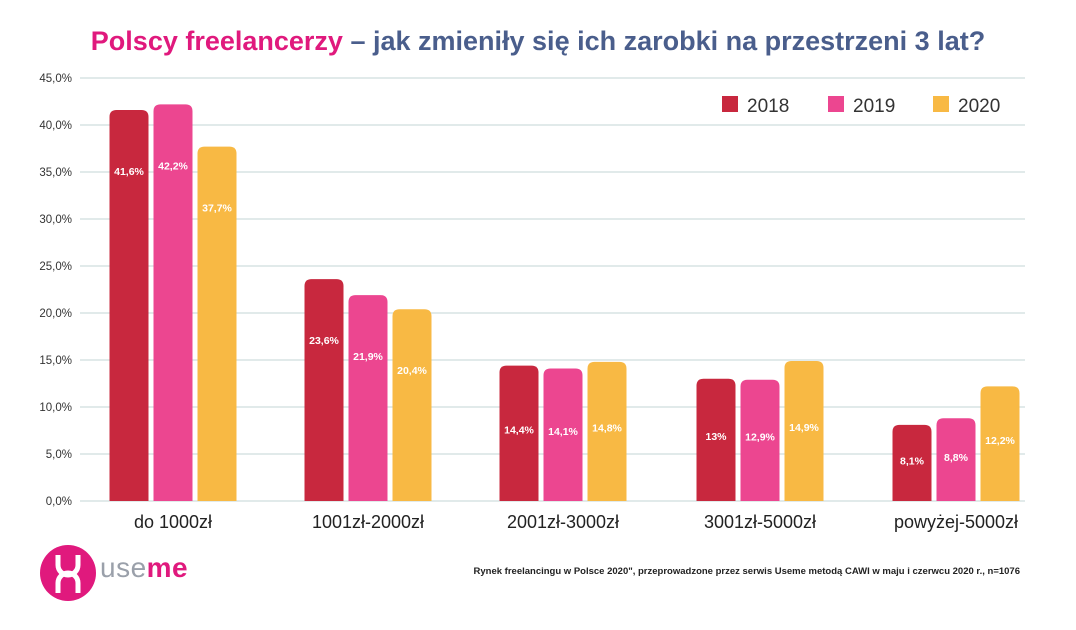 The image size is (1076, 630). I want to click on x-tick-label: 1001zł-2000zł, so click(368, 522).